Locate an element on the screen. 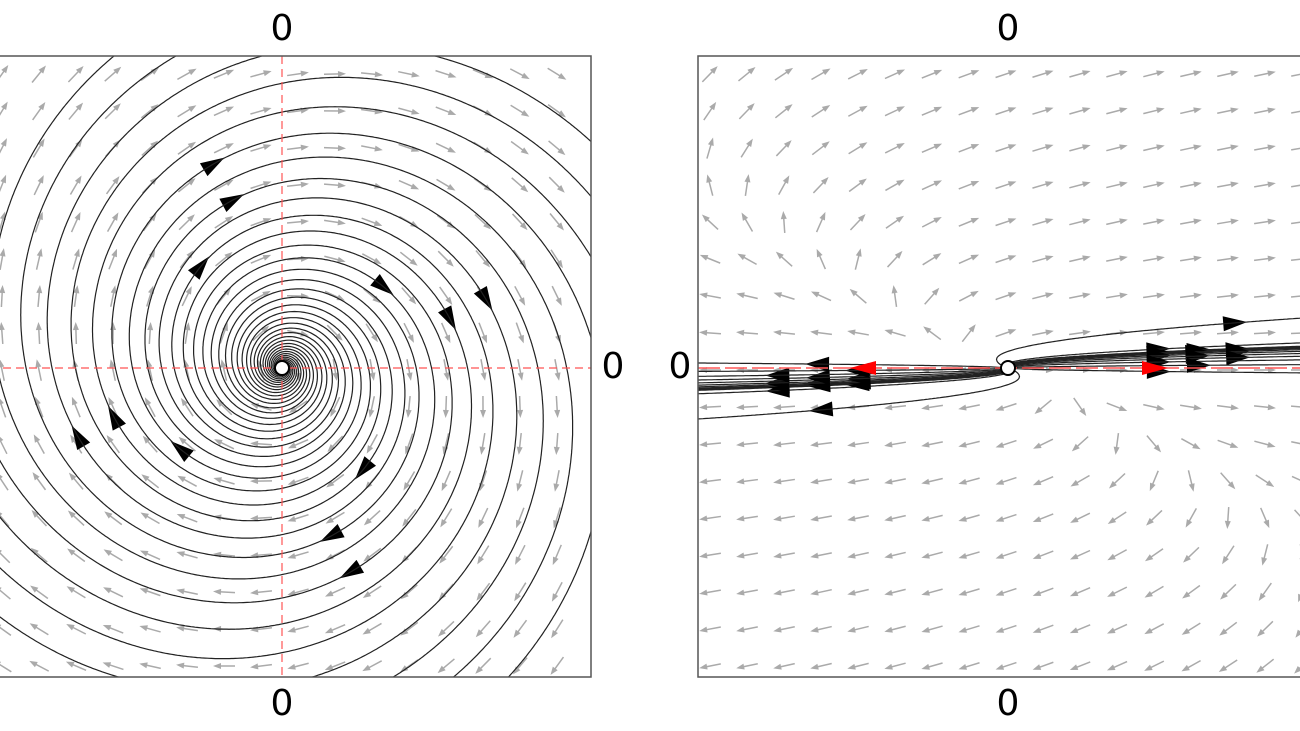  trajectory is located at coordinates (852, 375).